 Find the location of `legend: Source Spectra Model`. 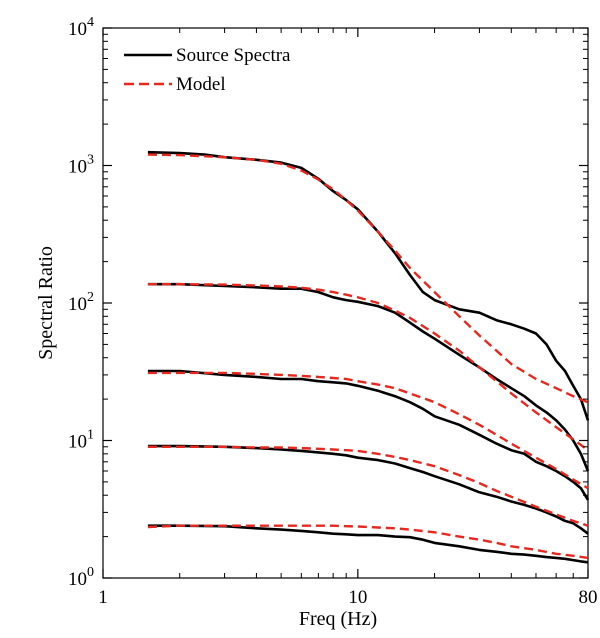

legend: Source Spectra Model is located at coordinates (207, 70).